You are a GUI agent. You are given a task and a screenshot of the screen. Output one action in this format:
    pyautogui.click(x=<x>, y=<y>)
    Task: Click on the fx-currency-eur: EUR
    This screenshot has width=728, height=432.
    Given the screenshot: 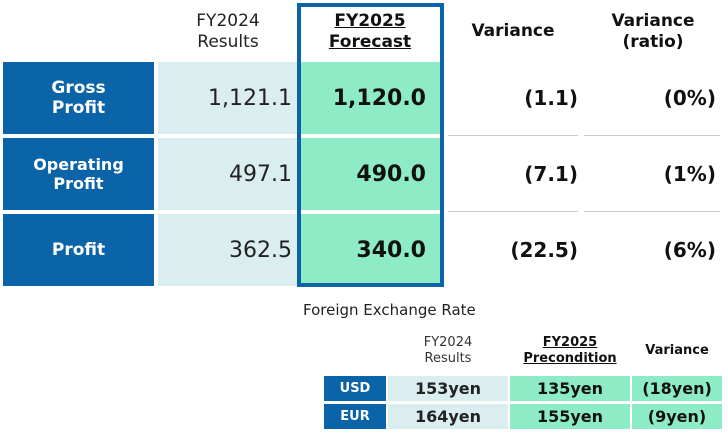 What is the action you would take?
    pyautogui.click(x=355, y=416)
    